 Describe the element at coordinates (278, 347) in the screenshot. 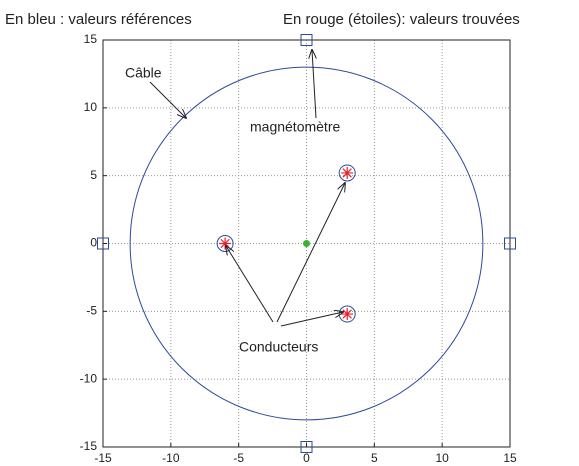

I see `annotation: Conducteurs` at that location.